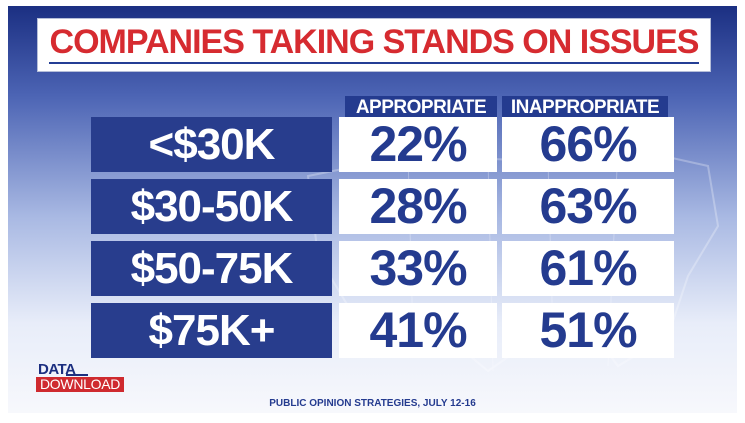 The width and height of the screenshot is (745, 423). I want to click on cell-inappropriate-under-30k: 66%, so click(588, 144).